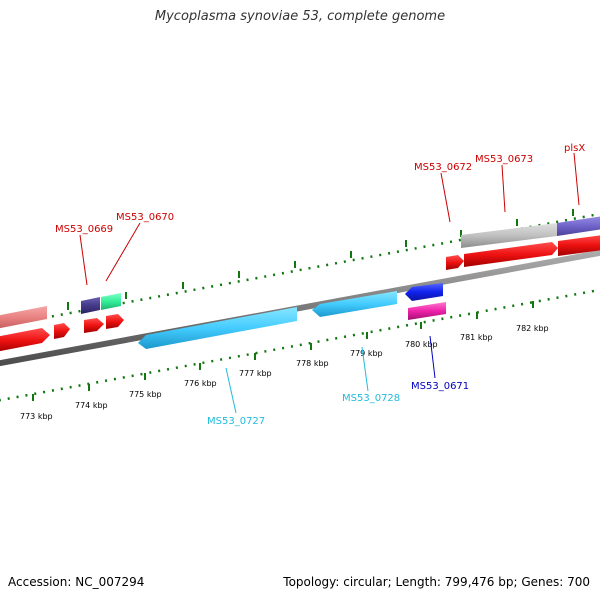 This screenshot has height=600, width=600. What do you see at coordinates (200, 383) in the screenshot?
I see `scale-label: 776 kbp` at bounding box center [200, 383].